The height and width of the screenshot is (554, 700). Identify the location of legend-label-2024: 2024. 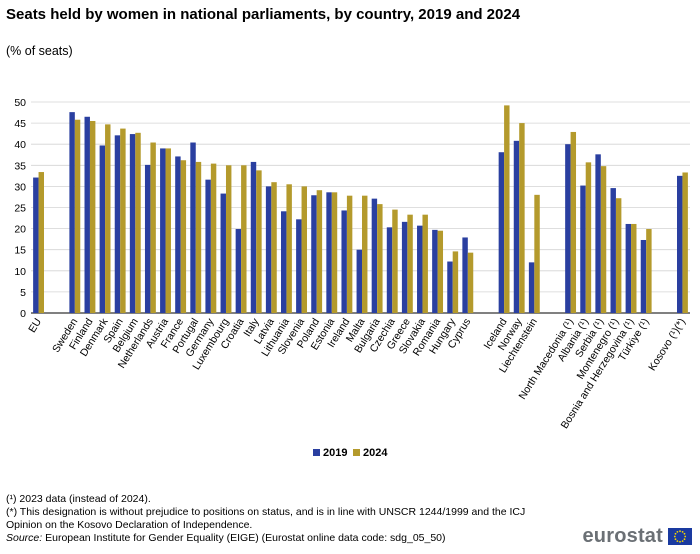
(375, 453).